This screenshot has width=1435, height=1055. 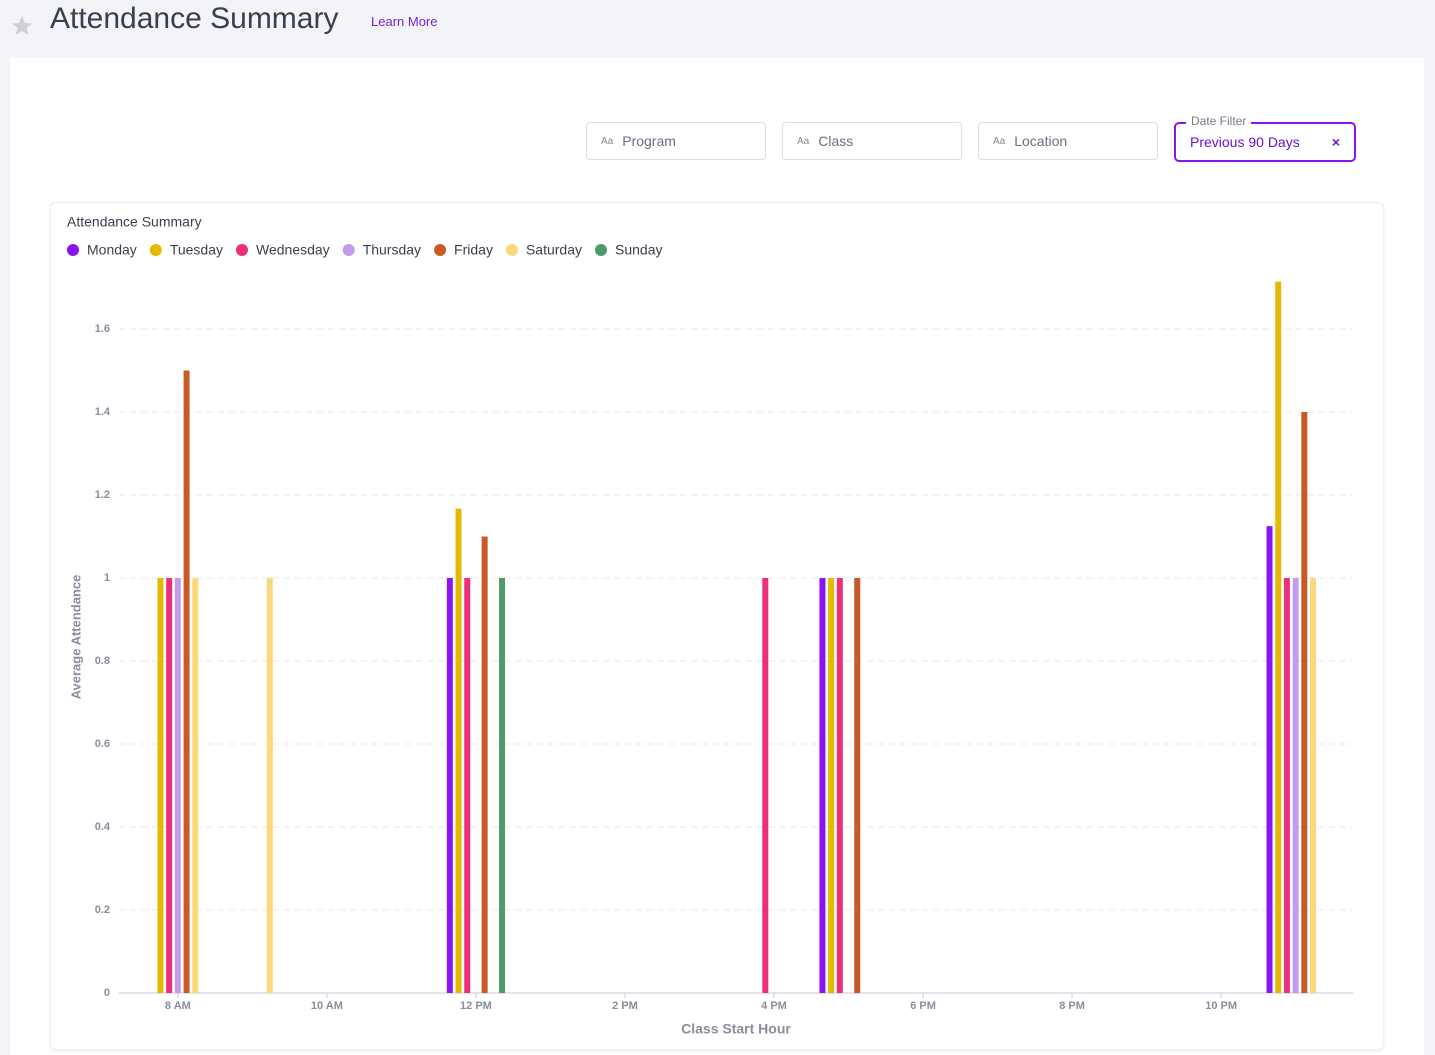 I want to click on x-tick-label: 10 AM, so click(x=327, y=1006).